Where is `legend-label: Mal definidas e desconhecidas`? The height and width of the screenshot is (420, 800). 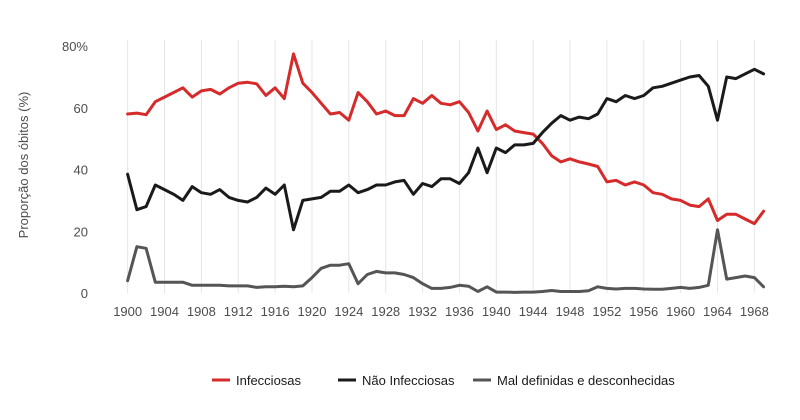 legend-label: Mal definidas e desconhecidas is located at coordinates (586, 380).